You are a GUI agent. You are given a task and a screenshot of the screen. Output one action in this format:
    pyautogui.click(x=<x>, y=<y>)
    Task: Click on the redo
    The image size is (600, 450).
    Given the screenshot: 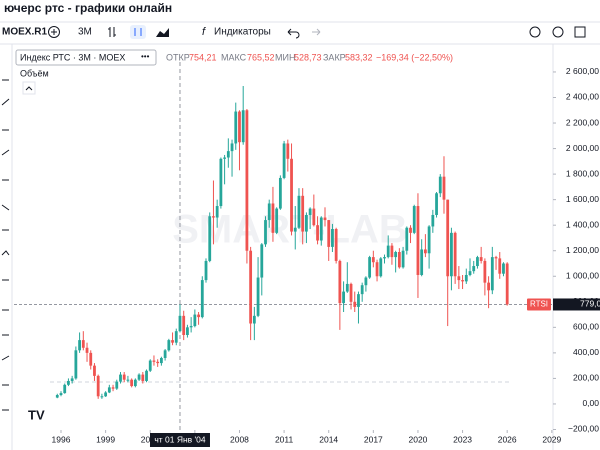 What is the action you would take?
    pyautogui.click(x=316, y=32)
    